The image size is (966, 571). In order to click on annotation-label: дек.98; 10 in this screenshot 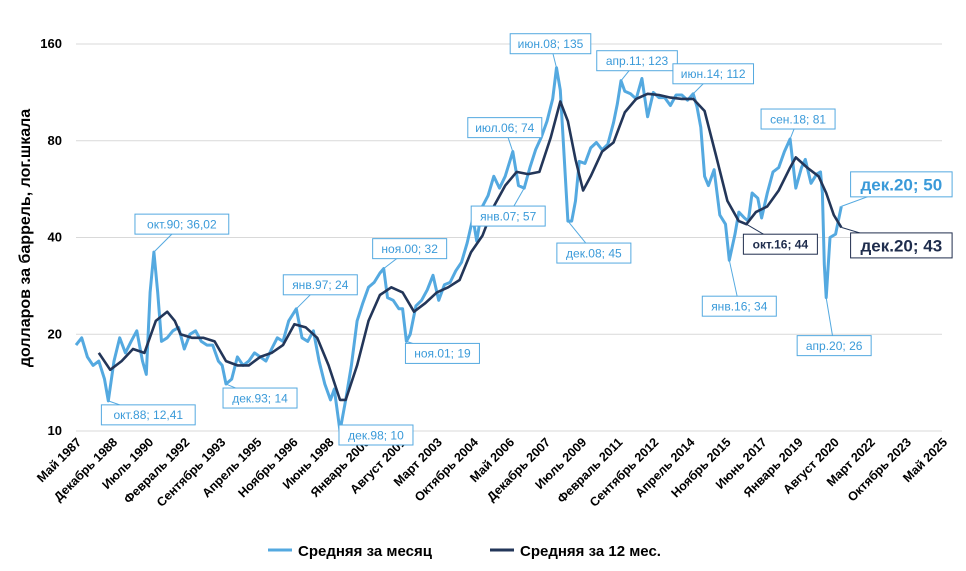, I will do `click(376, 435)`.